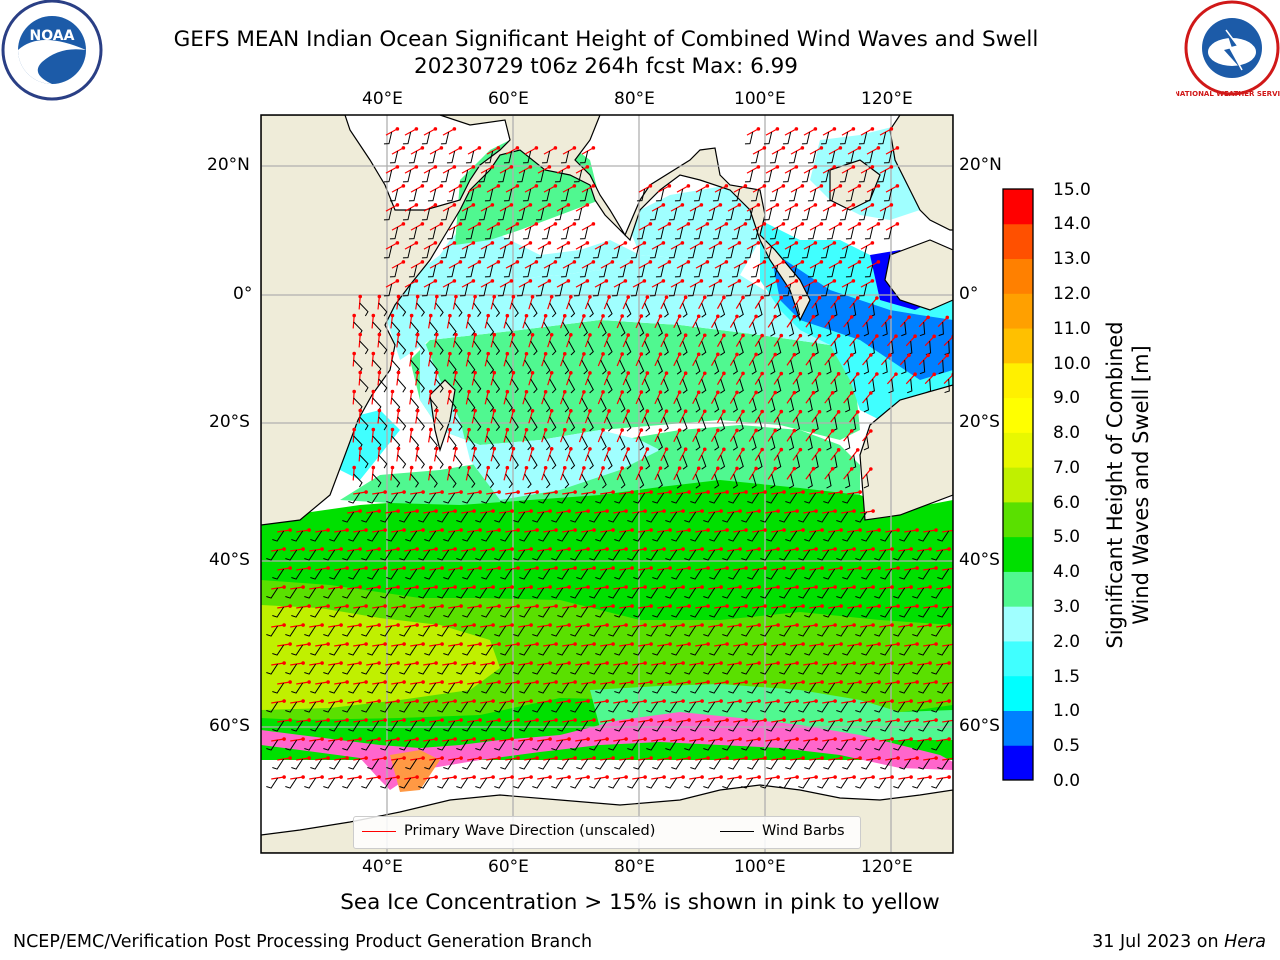 Image resolution: width=1280 pixels, height=960 pixels. Describe the element at coordinates (1018, 658) in the screenshot. I see `colorbar-segment` at that location.